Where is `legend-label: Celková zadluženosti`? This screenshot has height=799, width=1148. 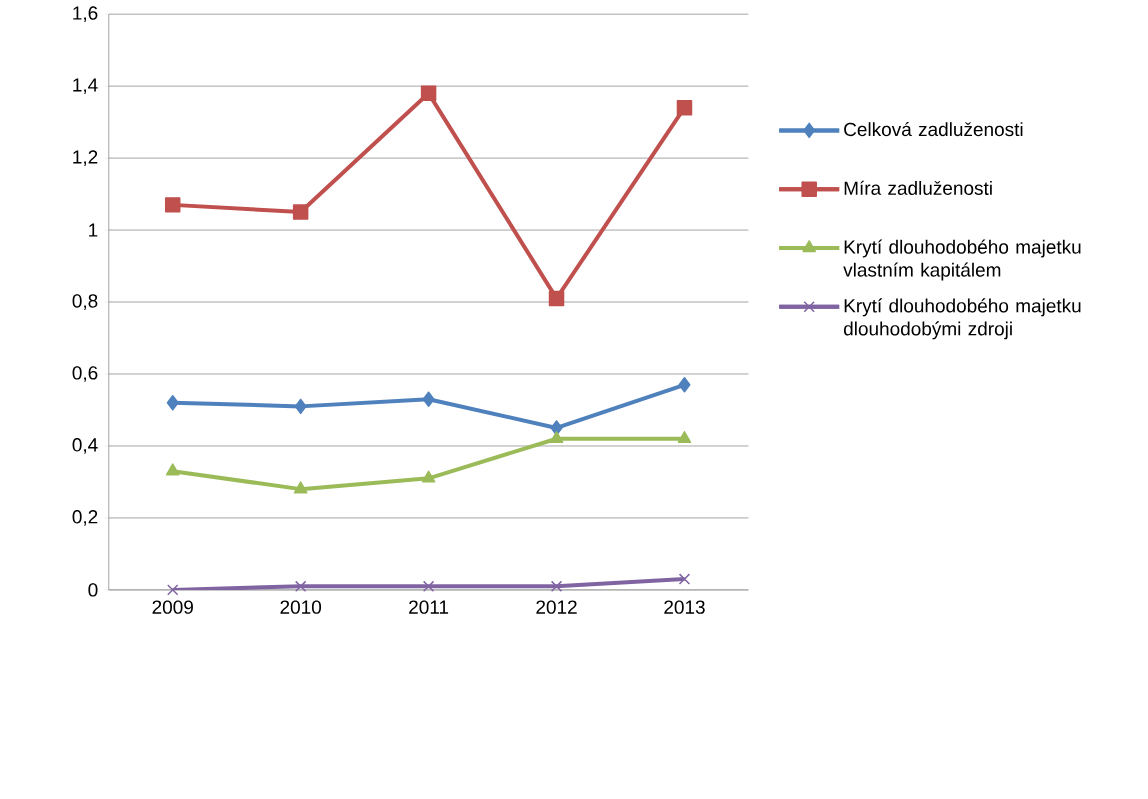 legend-label: Celková zadluženosti is located at coordinates (933, 129).